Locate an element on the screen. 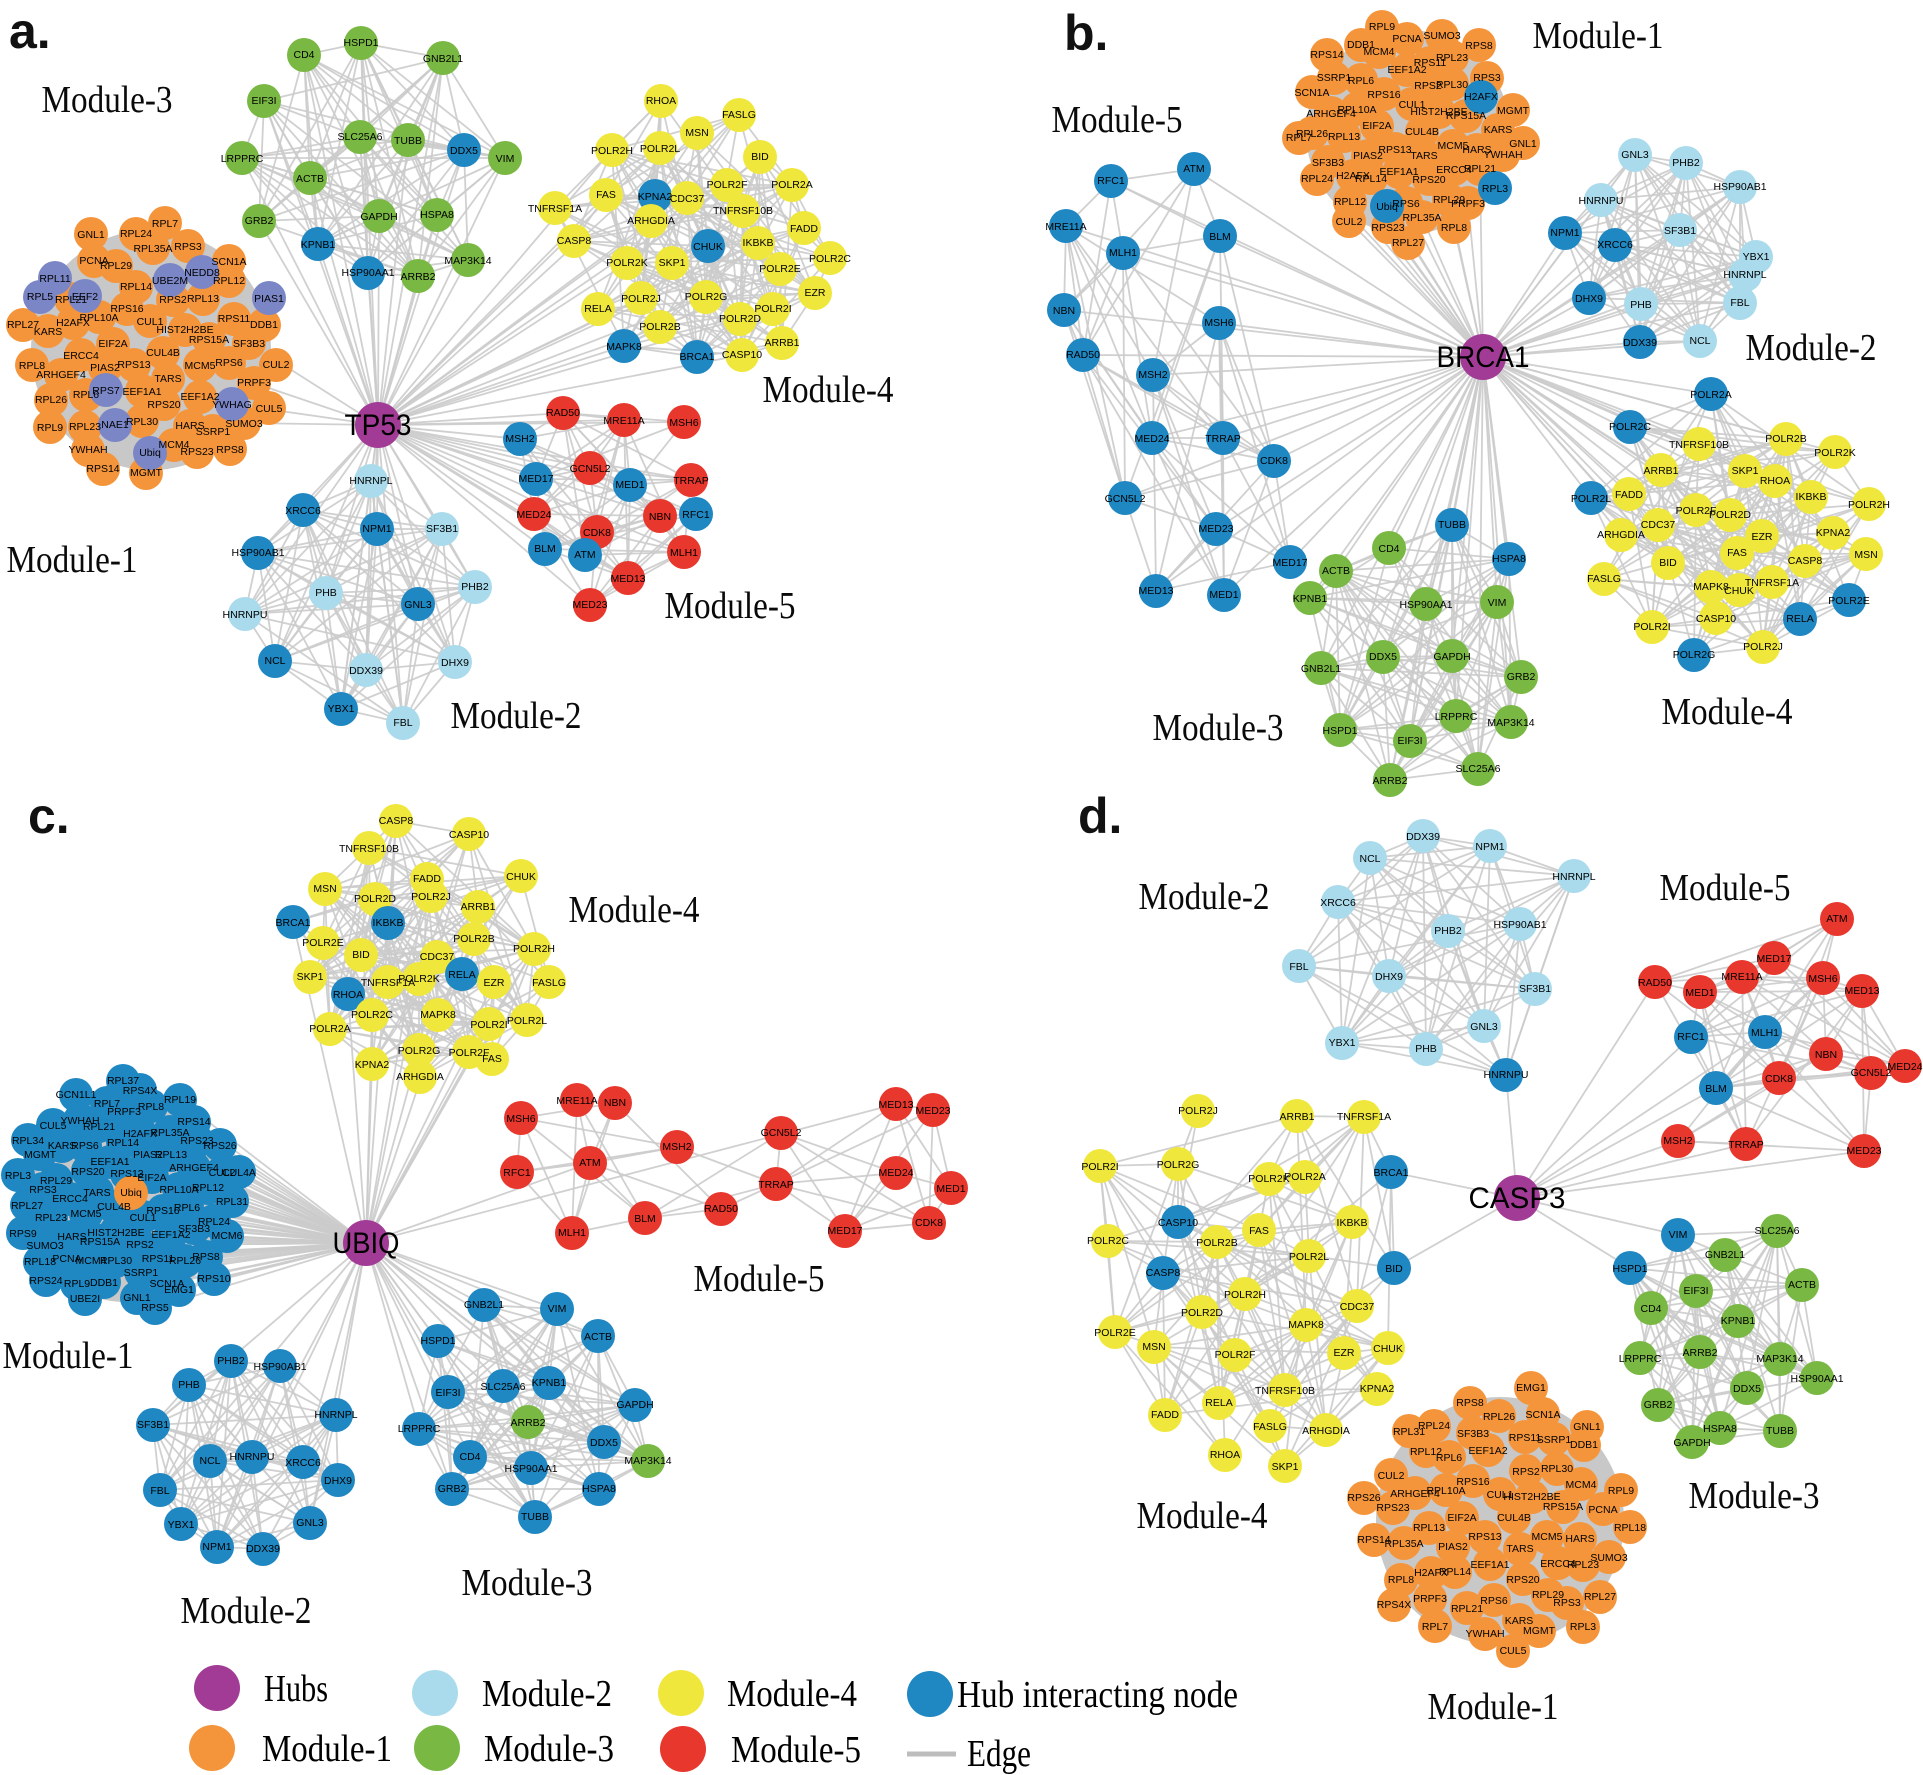  svg-text: CDC37 is located at coordinates (1658, 525).